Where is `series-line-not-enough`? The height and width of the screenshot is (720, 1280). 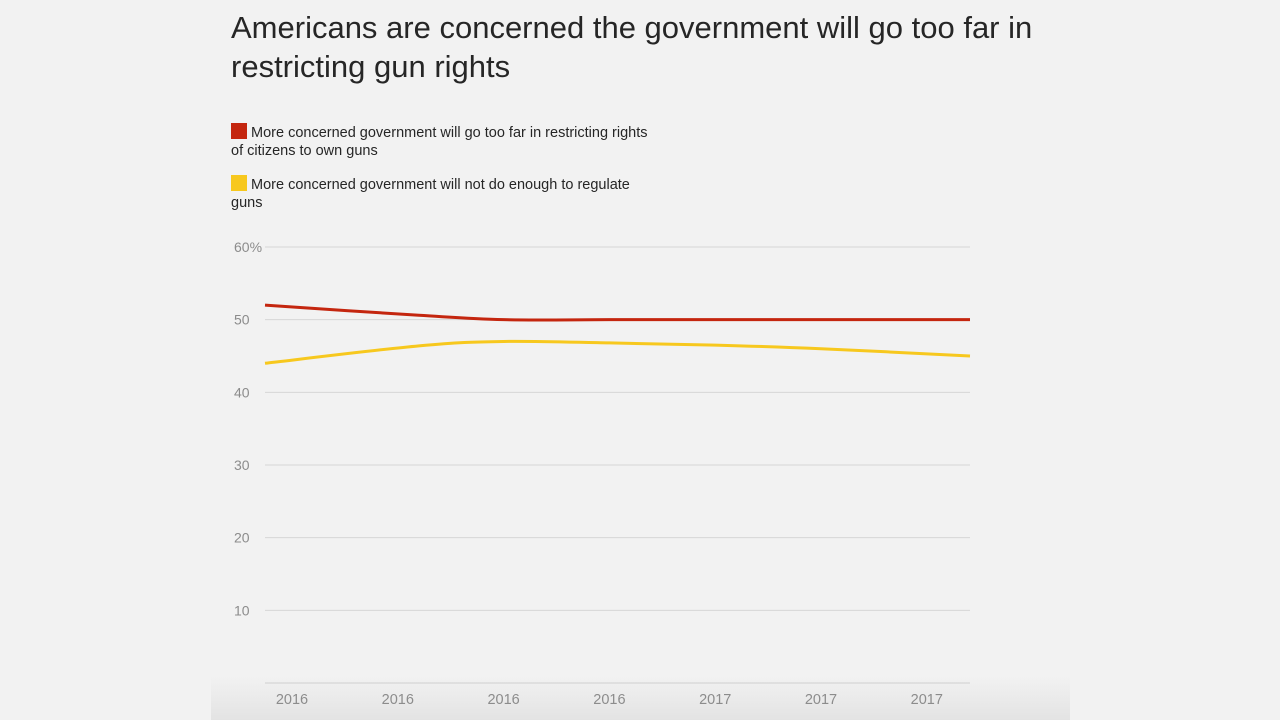
series-line-not-enough is located at coordinates (617, 352).